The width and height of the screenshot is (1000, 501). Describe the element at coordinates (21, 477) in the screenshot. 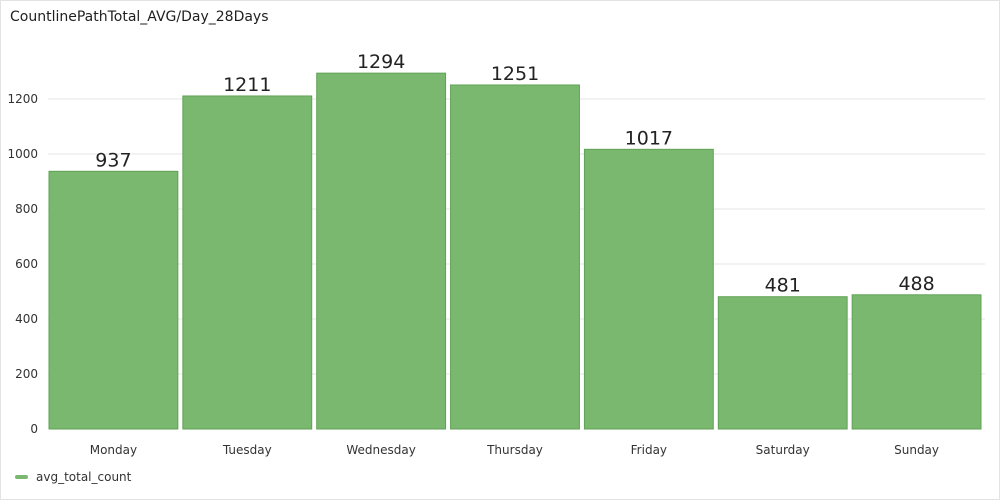

I see `legend-swatch` at that location.